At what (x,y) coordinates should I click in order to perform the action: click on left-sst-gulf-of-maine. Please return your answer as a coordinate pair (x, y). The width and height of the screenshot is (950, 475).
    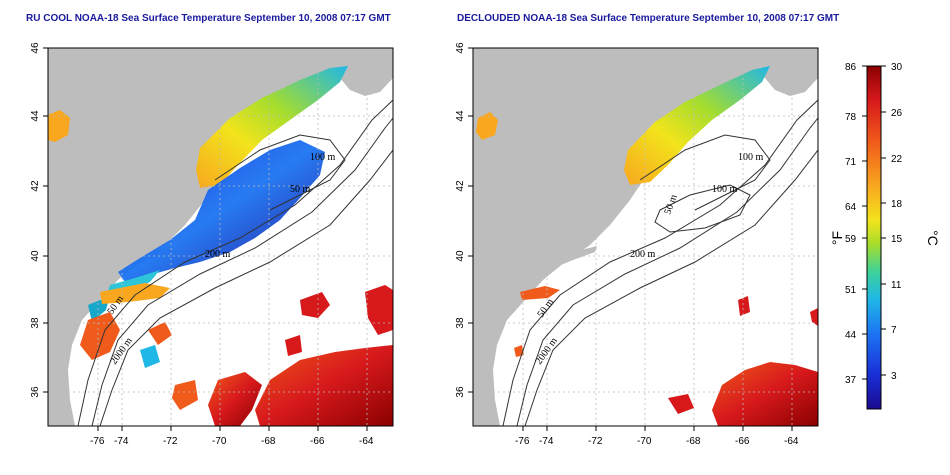
    Looking at the image, I should click on (272, 127).